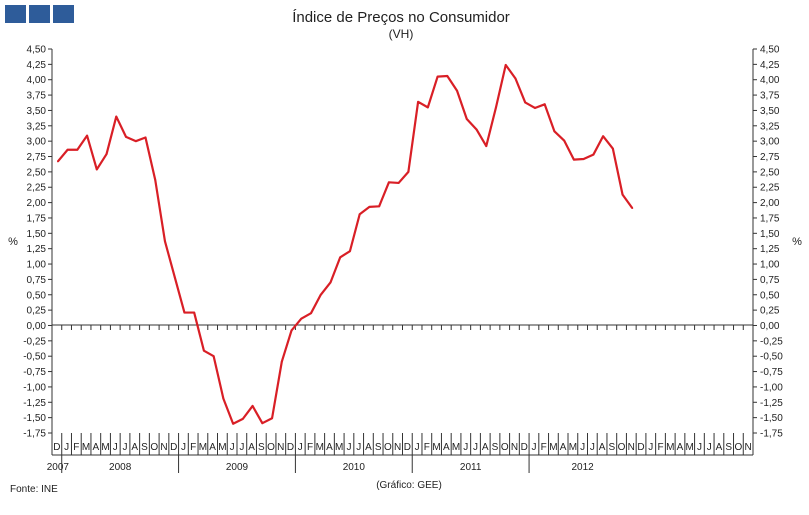 This screenshot has height=515, width=809. What do you see at coordinates (770, 50) in the screenshot?
I see `y-tick-label-right: 4,50` at bounding box center [770, 50].